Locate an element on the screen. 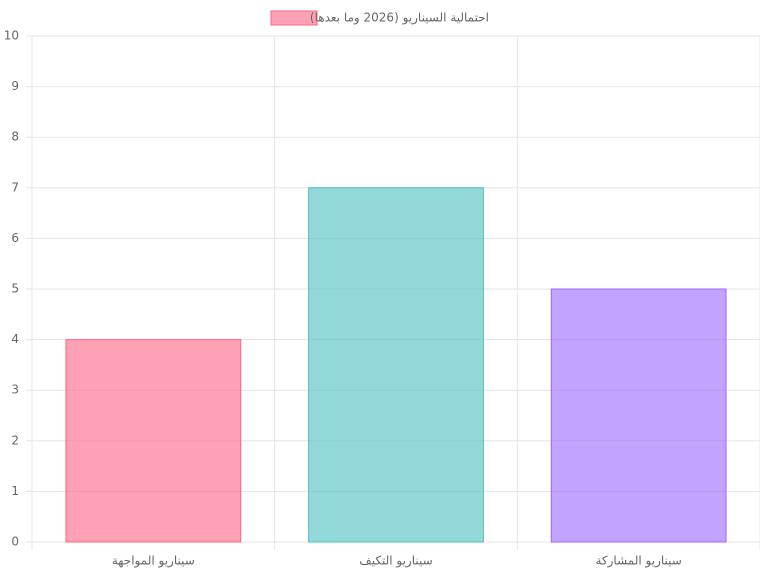  x-tick-label: سيناريو التكيف is located at coordinates (395, 561).